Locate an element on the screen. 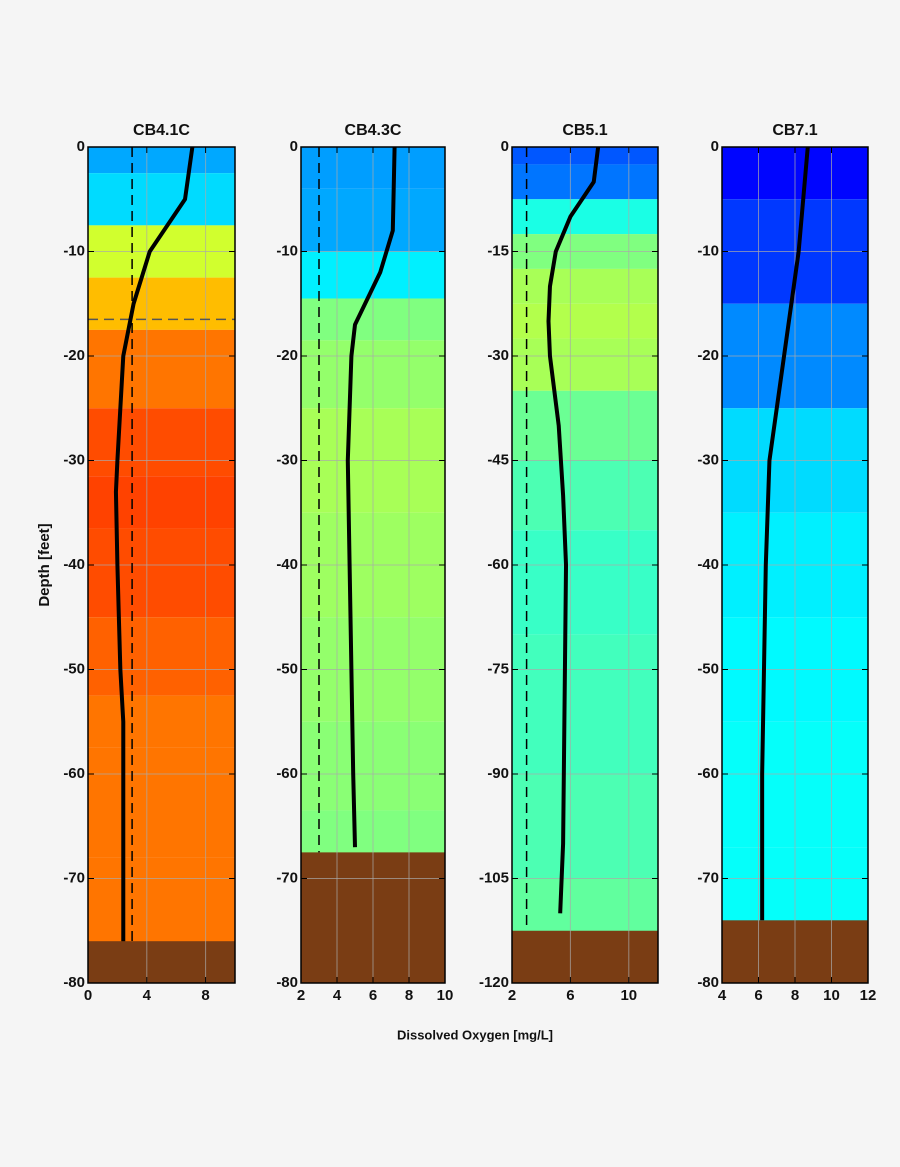 The image size is (900, 1167). x-tick-label: 0 is located at coordinates (88, 995).